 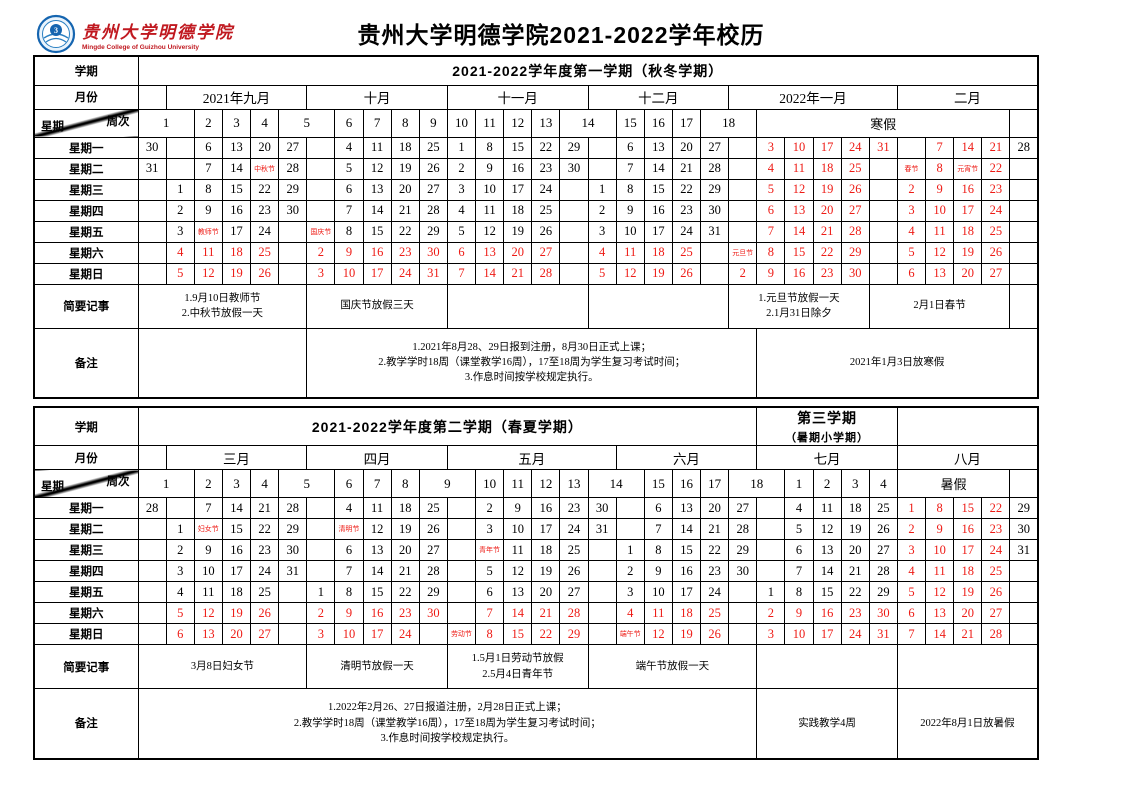 I want to click on date-cell: 妇女节, so click(x=208, y=529).